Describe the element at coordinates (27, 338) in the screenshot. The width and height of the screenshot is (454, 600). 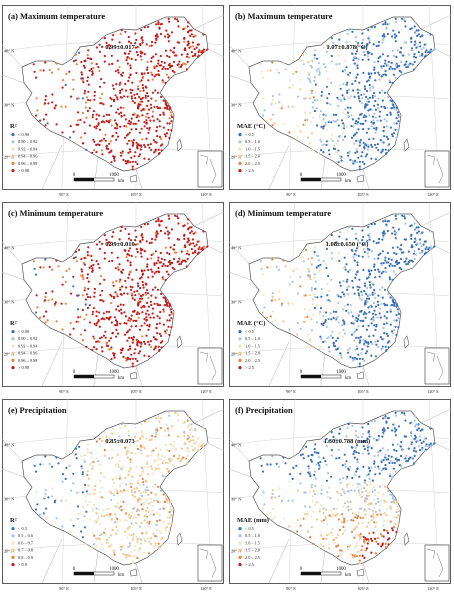
I see `legend-label: 0.90 – 0.92` at that location.